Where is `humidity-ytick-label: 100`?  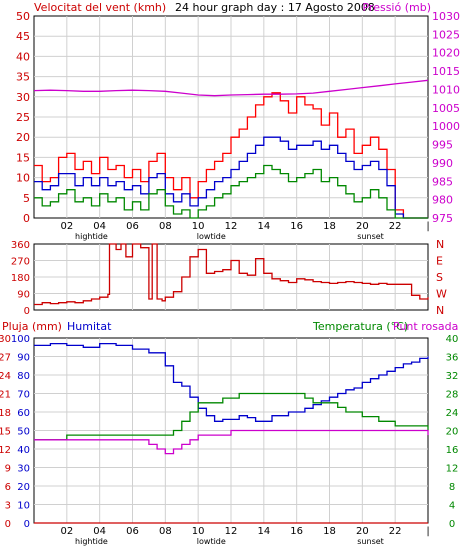 humidity-ytick-label: 100 is located at coordinates (20, 339).